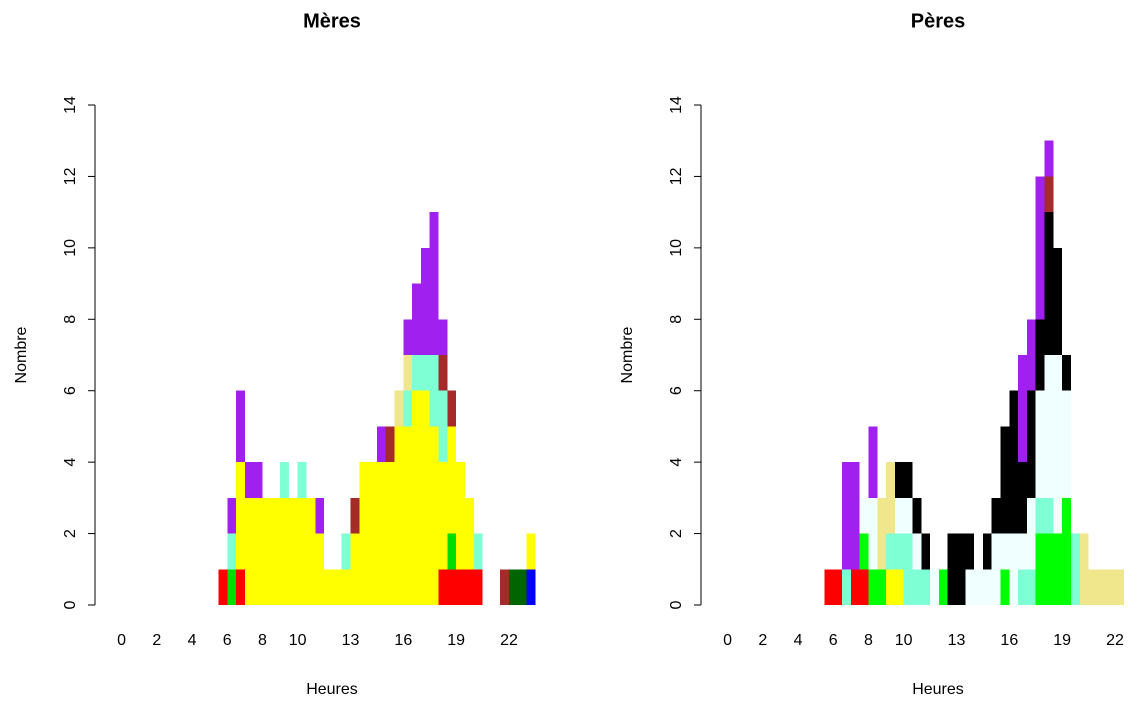  Describe the element at coordinates (676, 533) in the screenshot. I see `y-tick-label: 2` at that location.